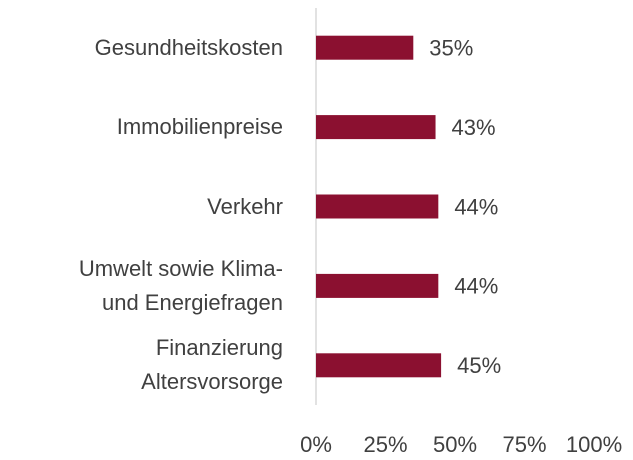 The width and height of the screenshot is (633, 460). What do you see at coordinates (188, 47) in the screenshot?
I see `y-tick-label: Gesundheitskosten` at bounding box center [188, 47].